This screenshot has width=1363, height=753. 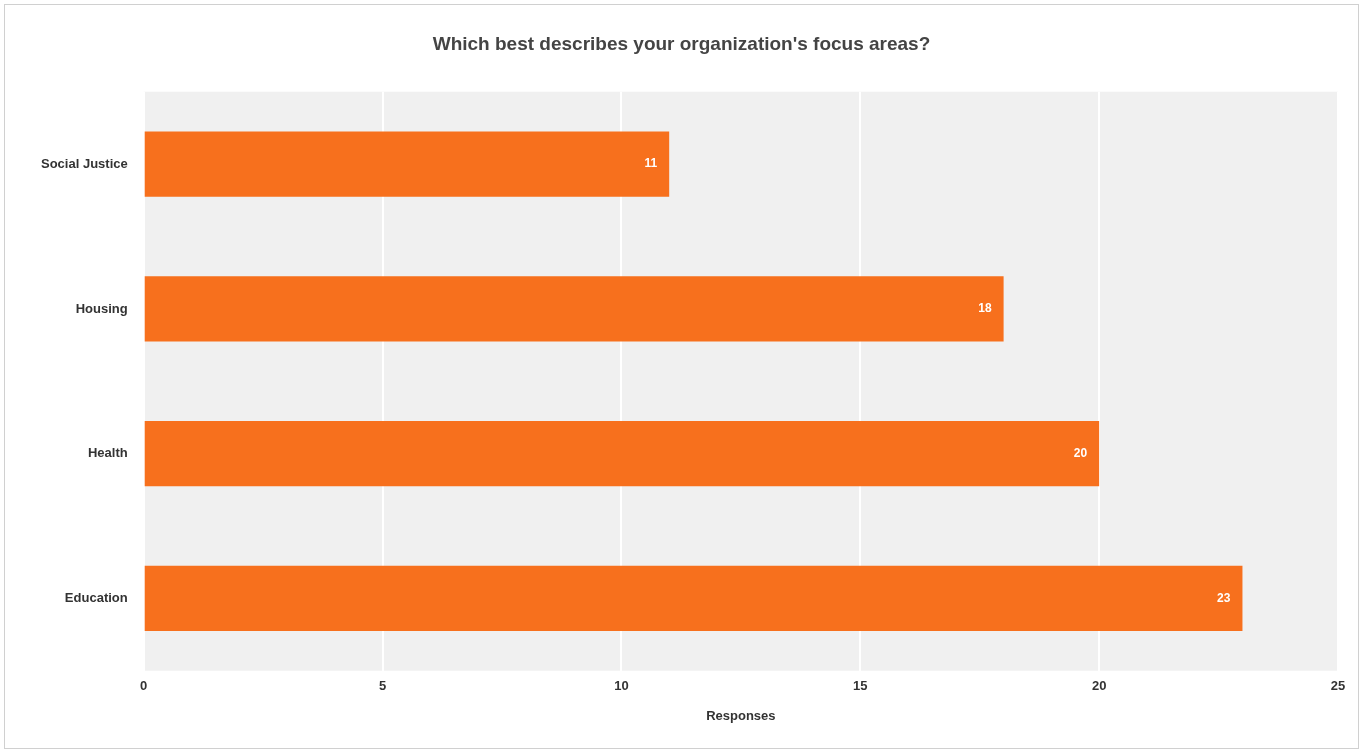 I want to click on x-tick-label: 25, so click(x=1338, y=686).